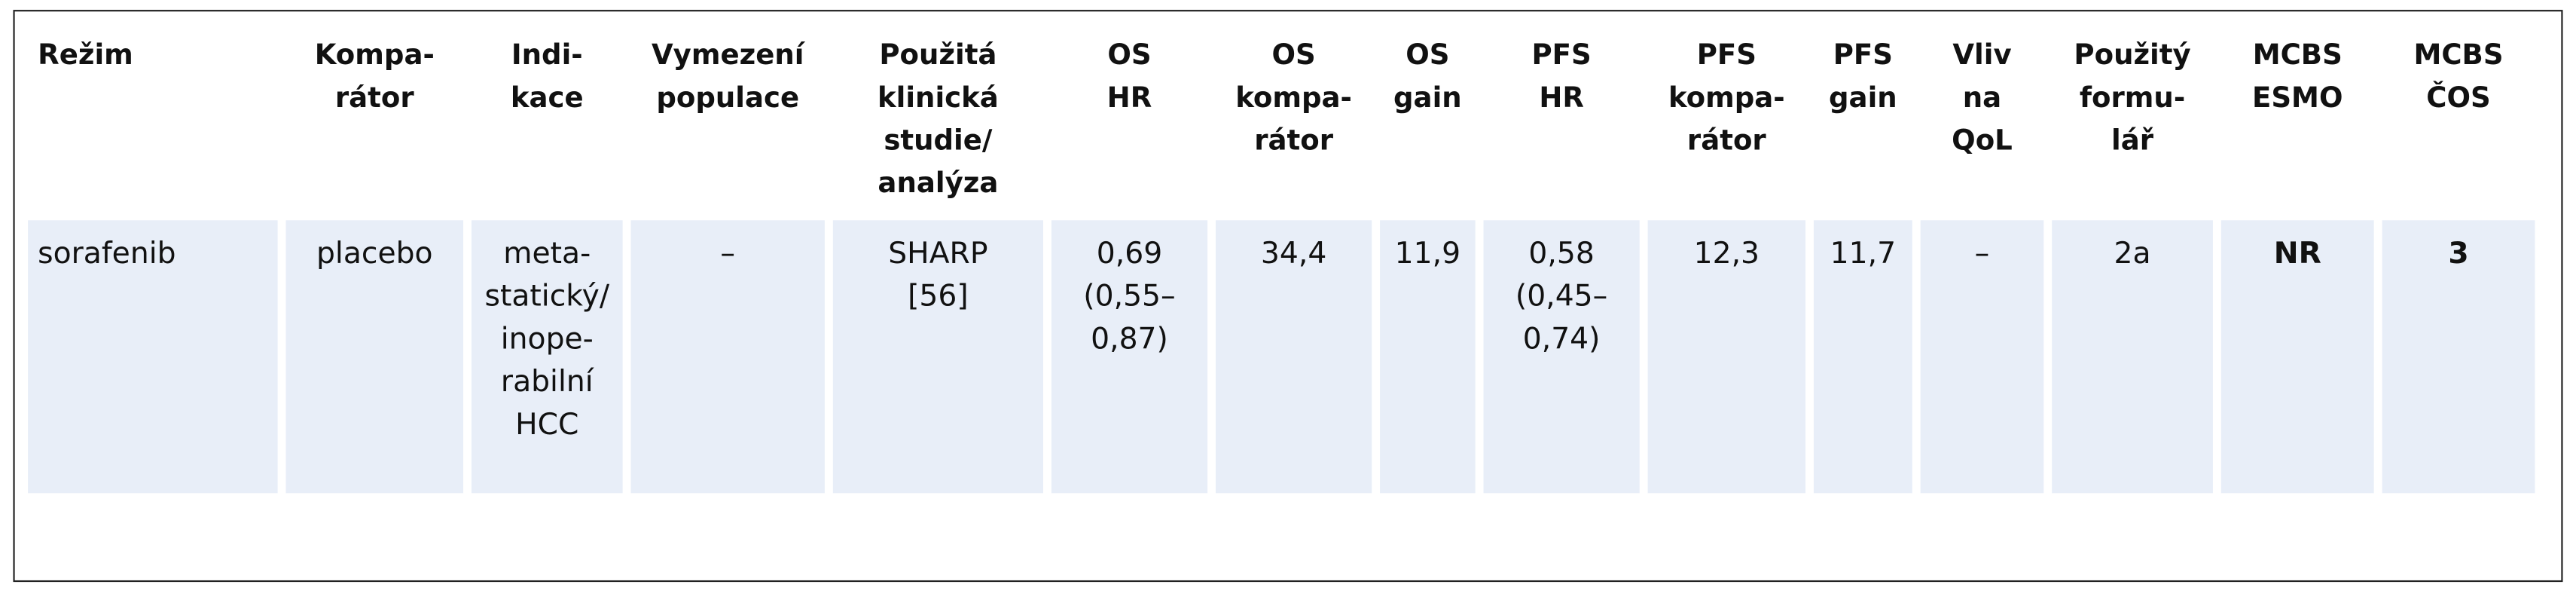 The image size is (2576, 603). What do you see at coordinates (153, 357) in the screenshot?
I see `table-cell: sorafenib` at bounding box center [153, 357].